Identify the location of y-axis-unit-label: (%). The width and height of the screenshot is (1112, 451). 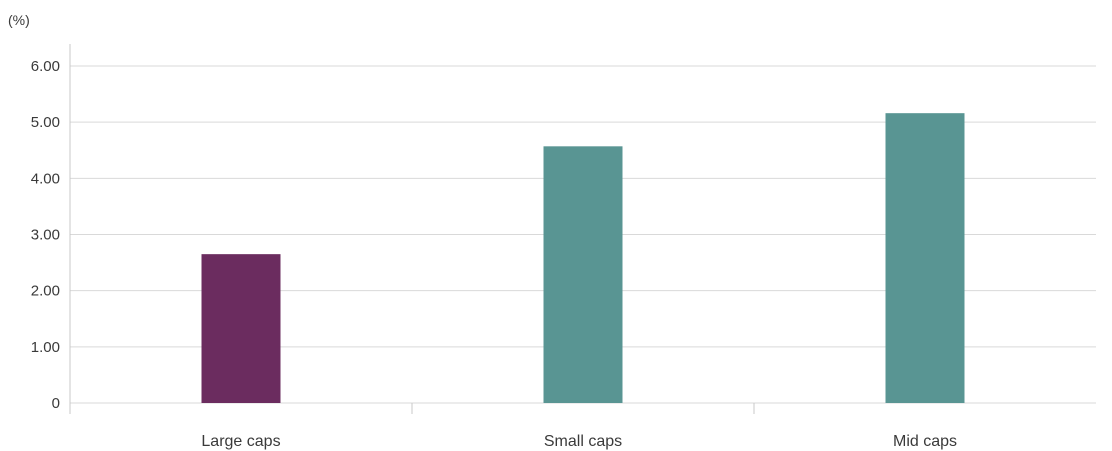
(19, 20).